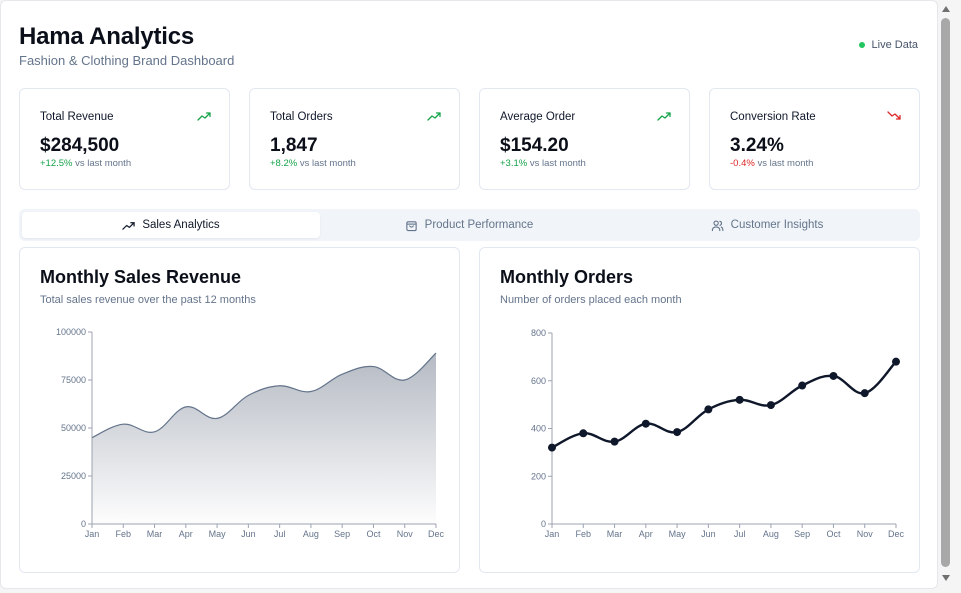 Image resolution: width=961 pixels, height=593 pixels. Describe the element at coordinates (514, 163) in the screenshot. I see `kpi-change-percent: +3.1%` at that location.